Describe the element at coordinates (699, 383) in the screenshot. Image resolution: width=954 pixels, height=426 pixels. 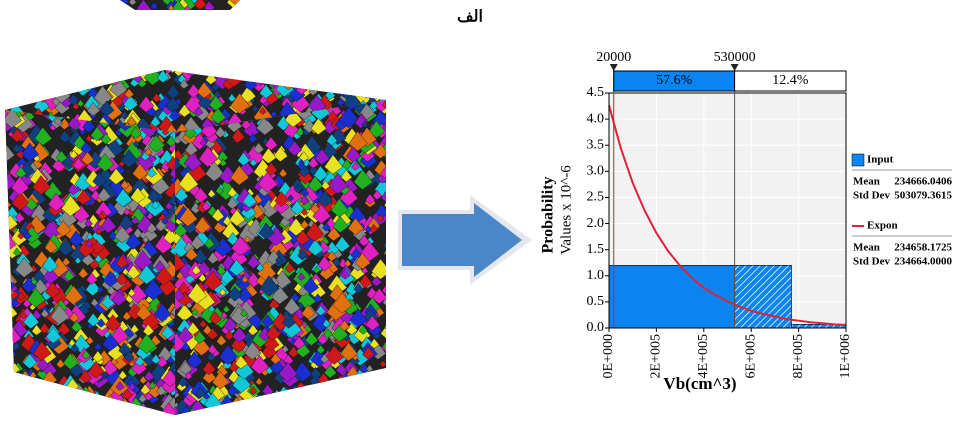
I see `x-axis-title: Vb(cm^3)` at that location.